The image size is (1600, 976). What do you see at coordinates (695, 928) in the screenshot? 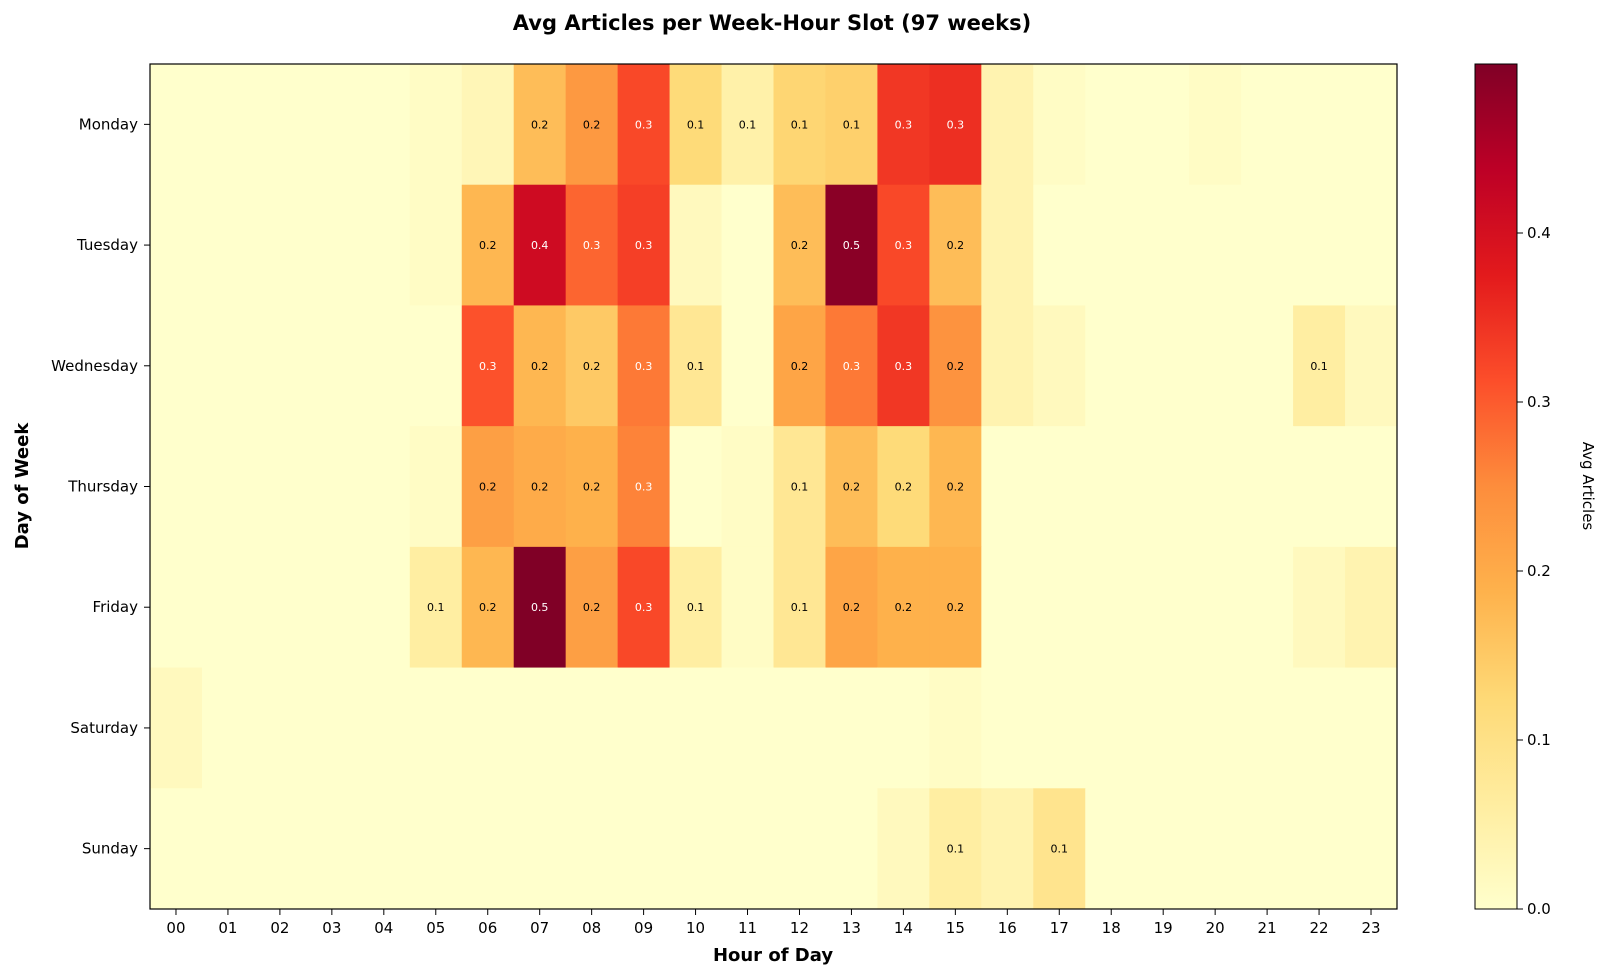
I see `x-tick-label: 10` at bounding box center [695, 928].